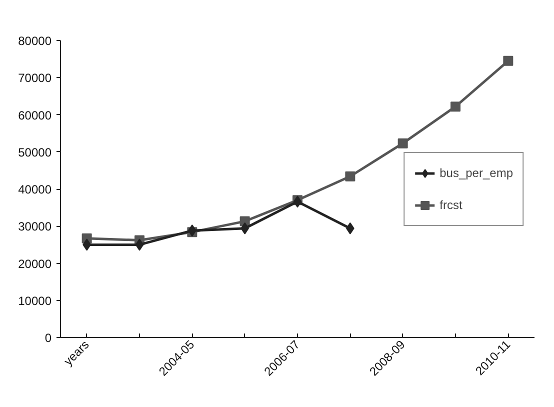  What do you see at coordinates (35, 189) in the screenshot?
I see `y-tick-label: 40000` at bounding box center [35, 189].